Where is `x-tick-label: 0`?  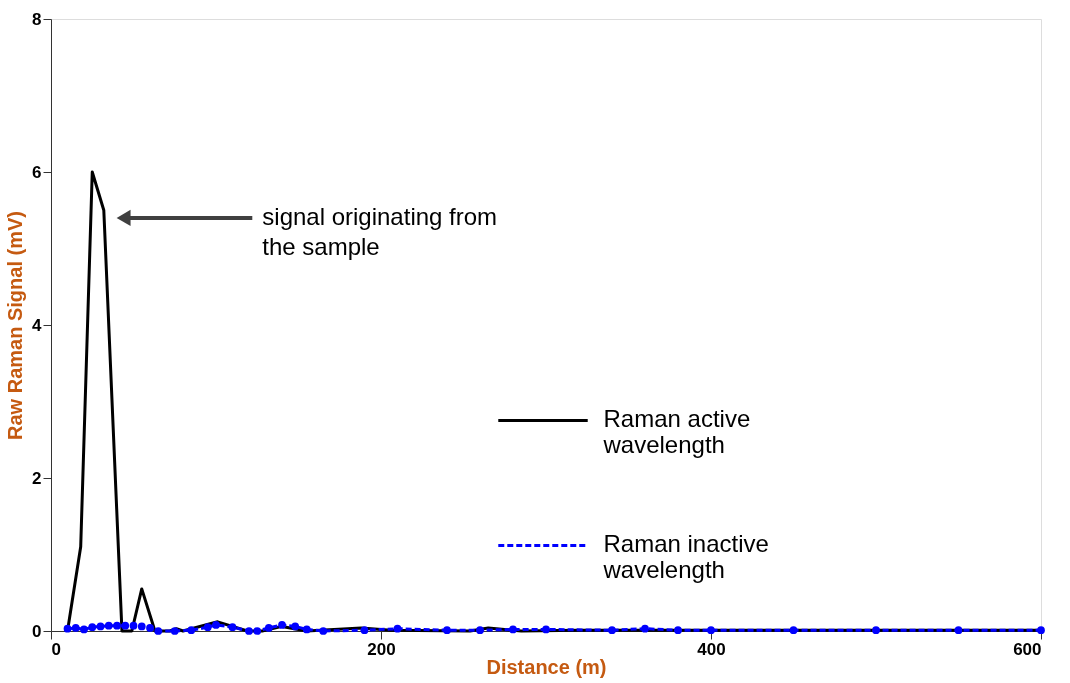
x-tick-label: 0 is located at coordinates (56, 649).